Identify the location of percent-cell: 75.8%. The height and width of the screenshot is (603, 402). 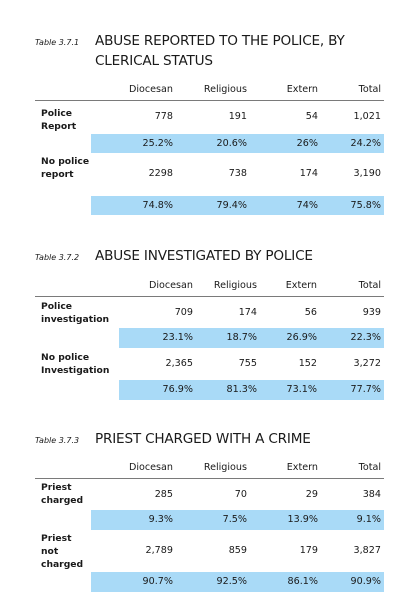
(352, 204).